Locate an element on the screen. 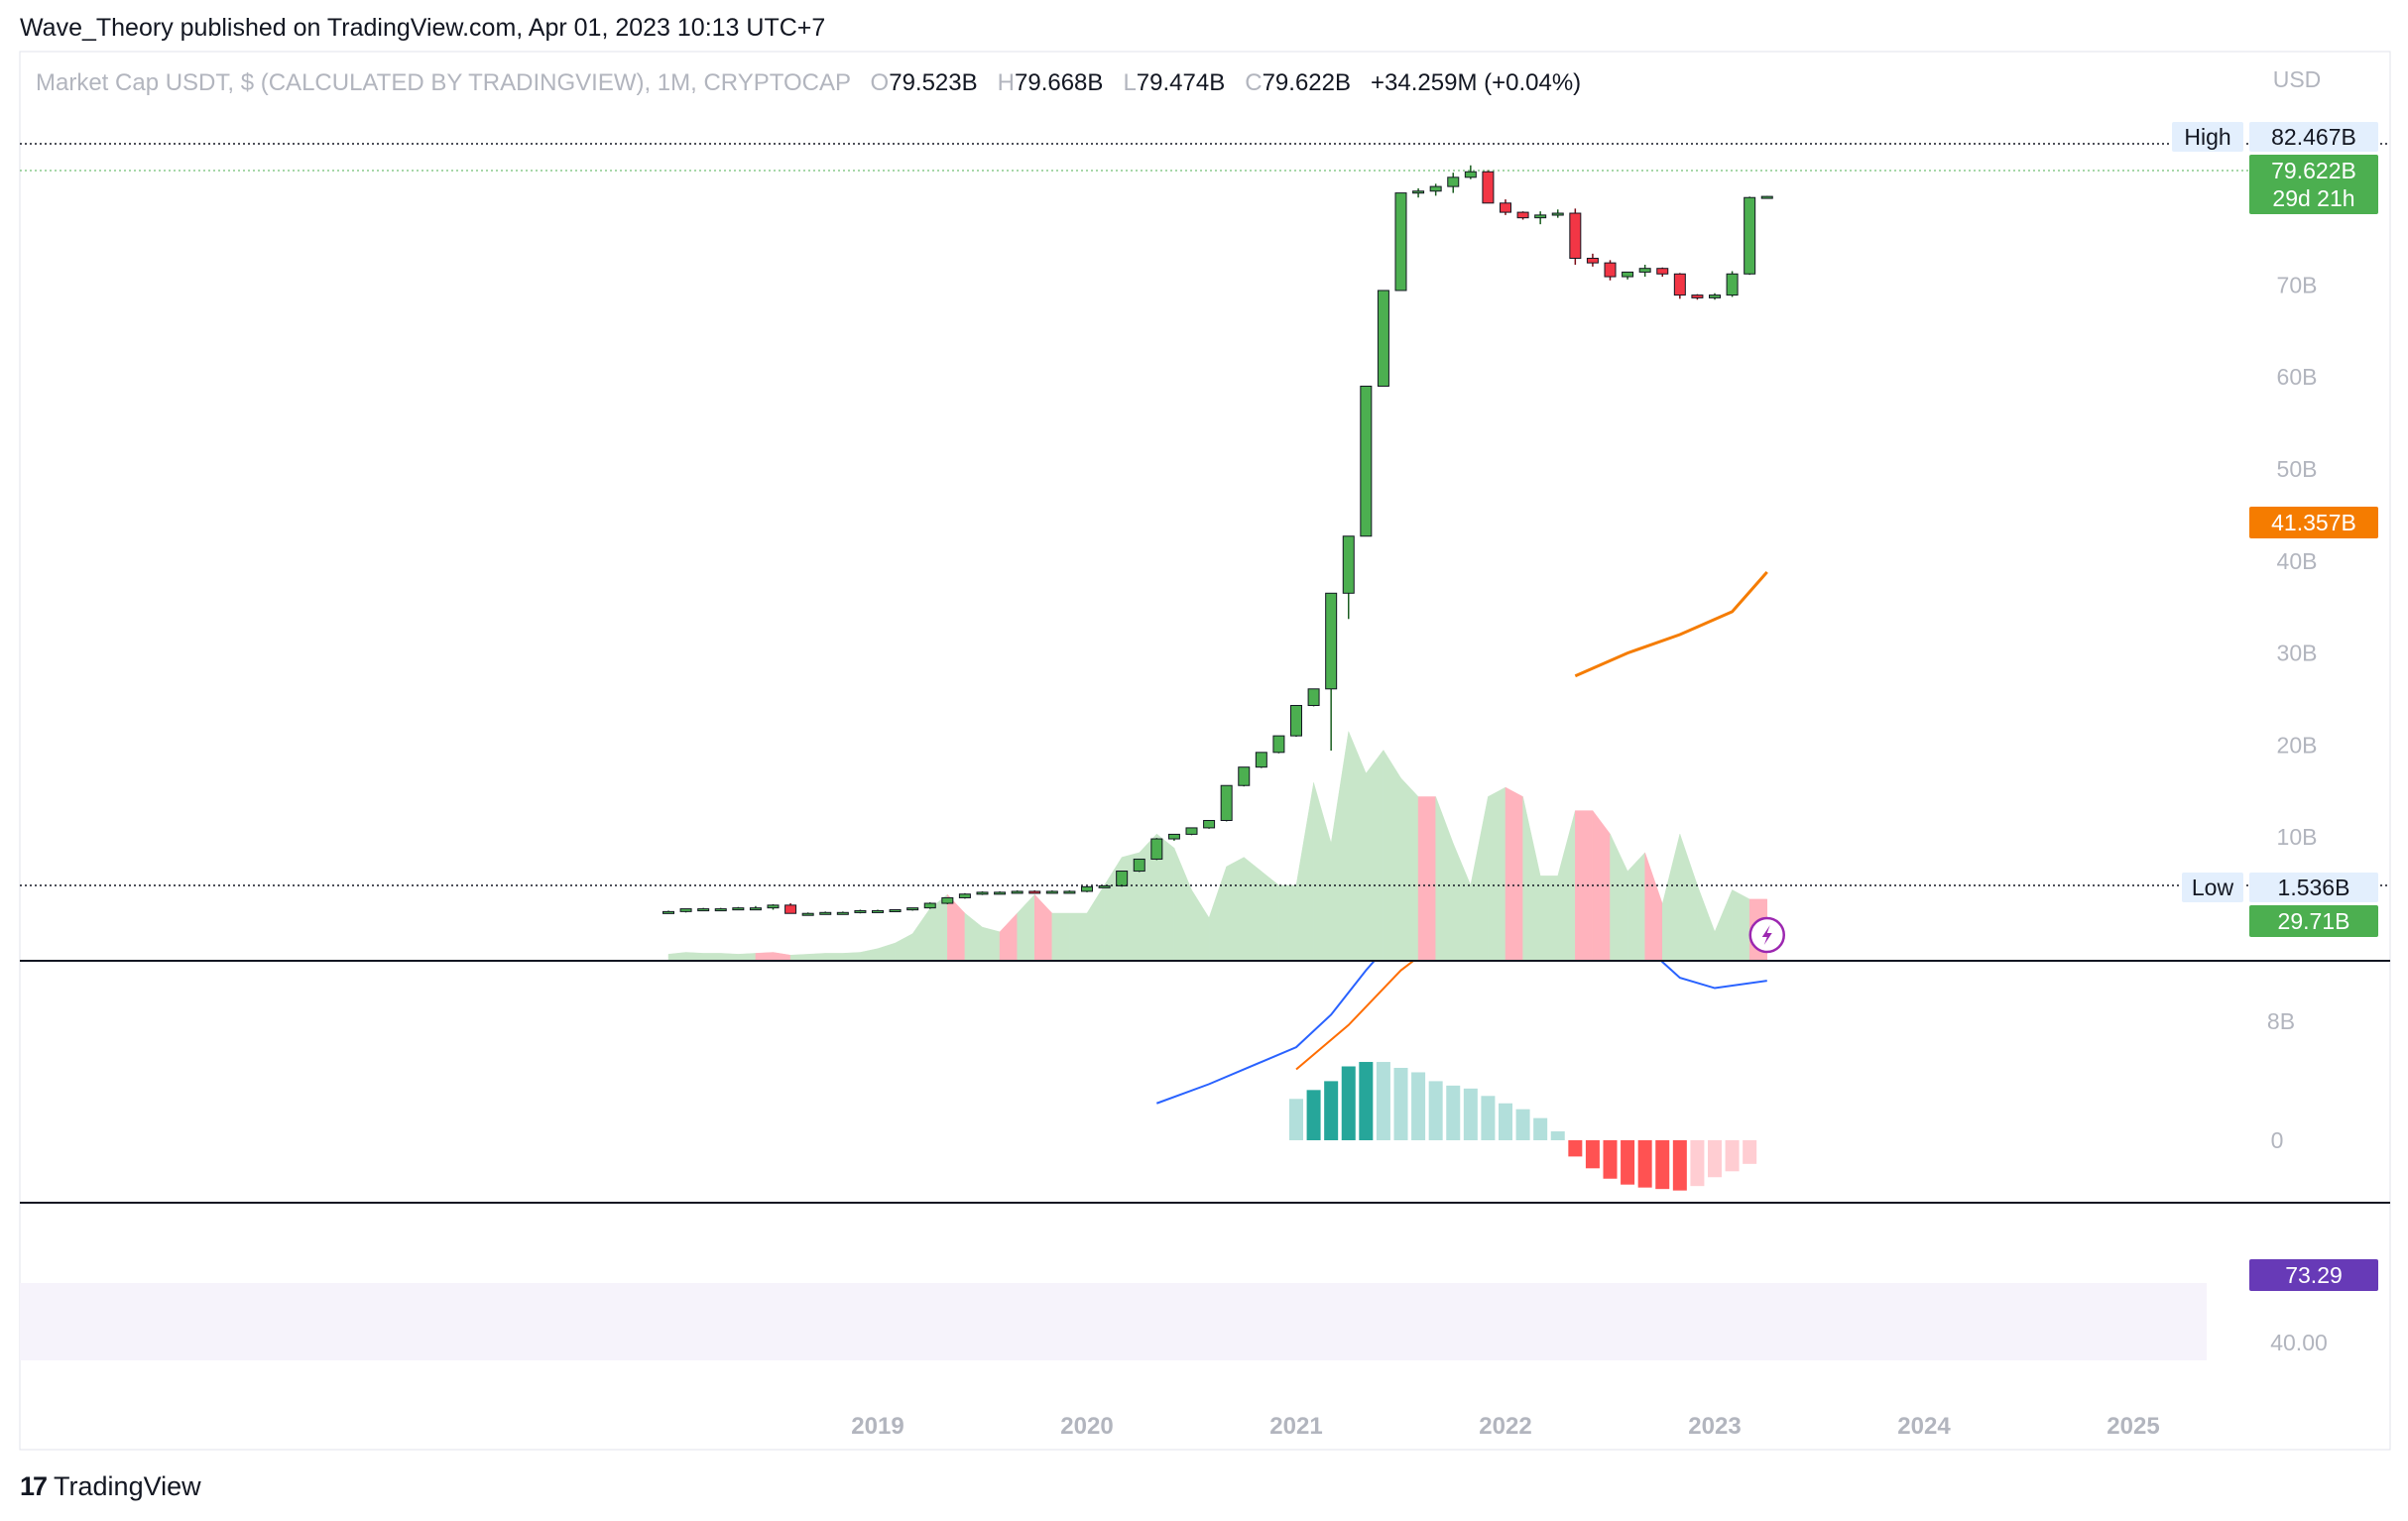  price-axis-tick: 10B is located at coordinates (2298, 837).